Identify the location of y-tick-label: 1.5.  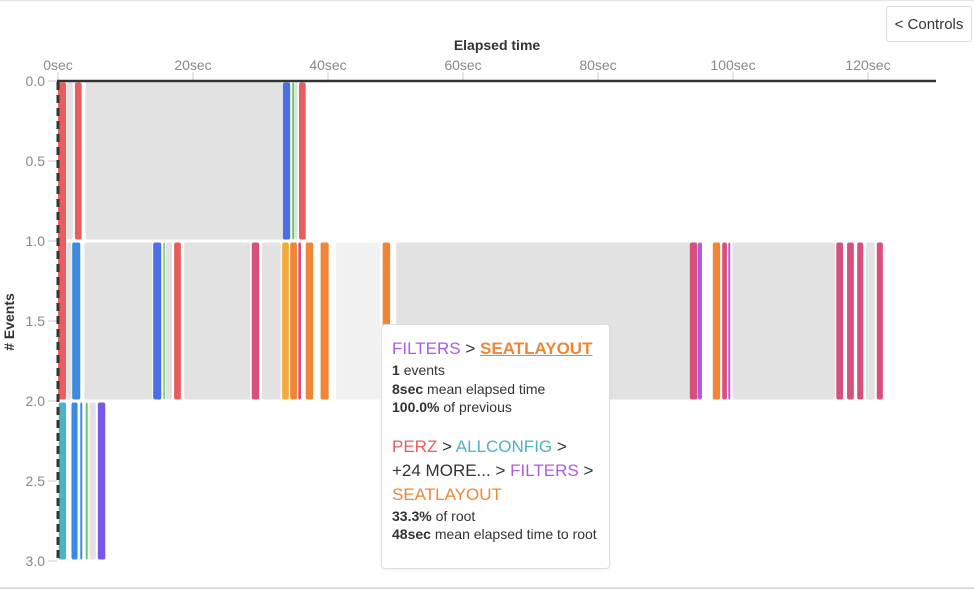
(36, 321).